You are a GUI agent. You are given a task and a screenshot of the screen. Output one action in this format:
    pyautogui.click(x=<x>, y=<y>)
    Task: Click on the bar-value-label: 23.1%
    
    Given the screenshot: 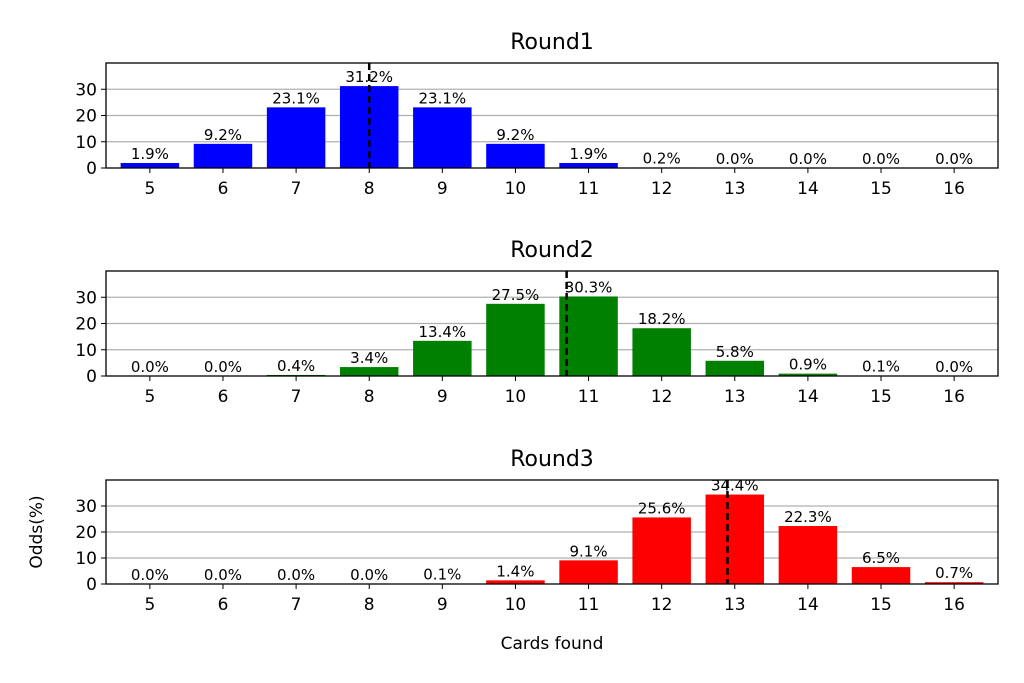 What is the action you would take?
    pyautogui.click(x=296, y=98)
    